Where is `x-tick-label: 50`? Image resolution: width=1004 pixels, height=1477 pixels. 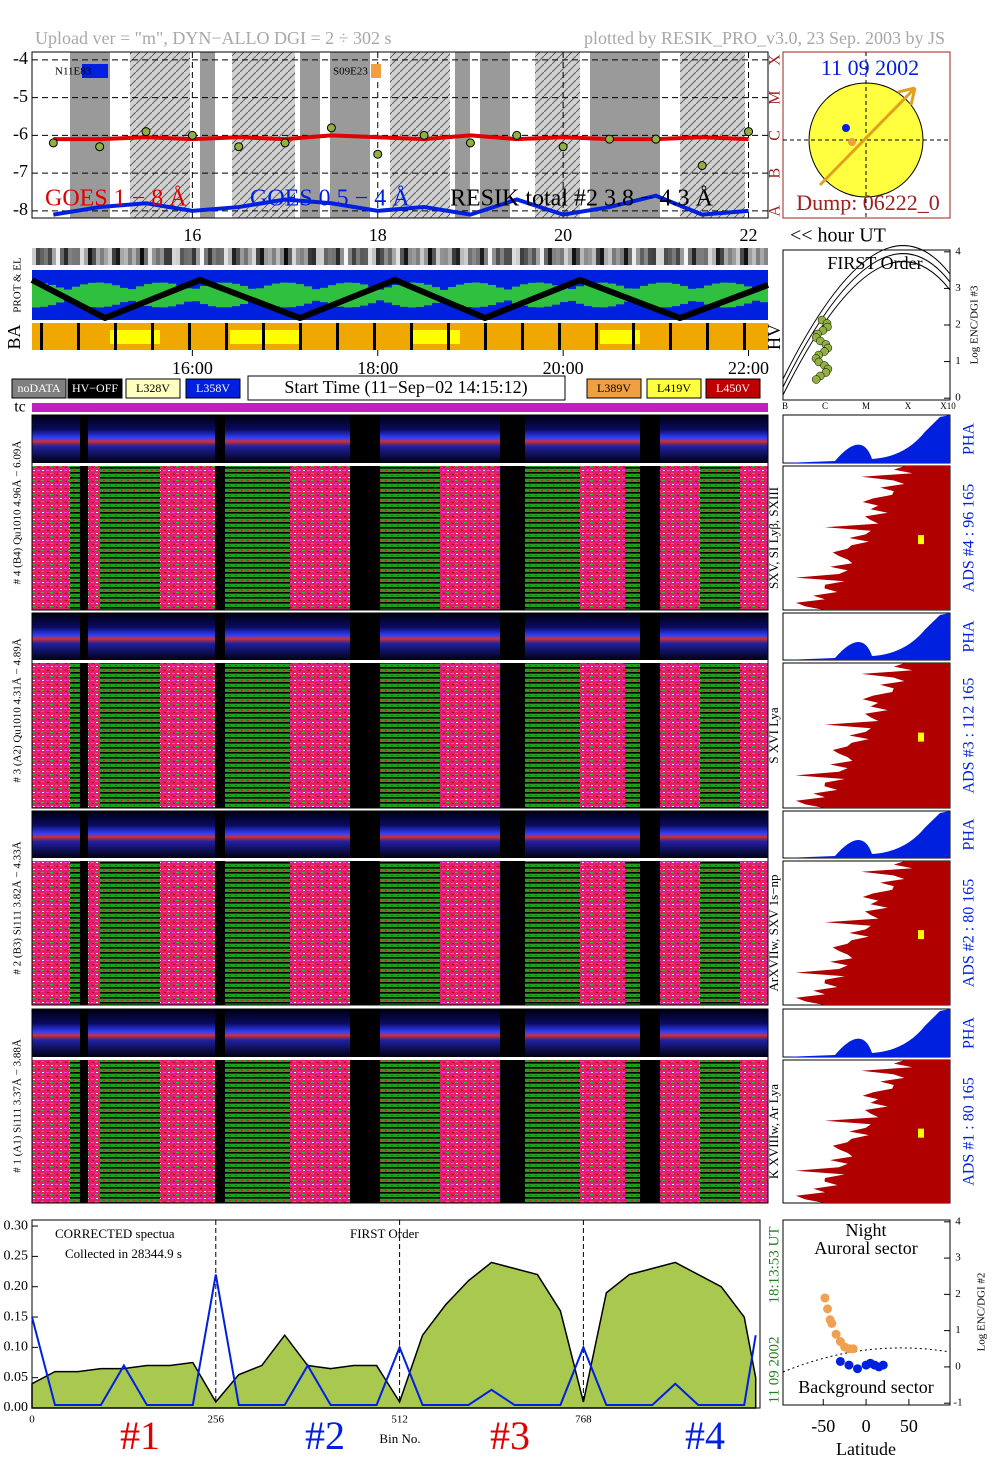 x-tick-label: 50 is located at coordinates (909, 1426).